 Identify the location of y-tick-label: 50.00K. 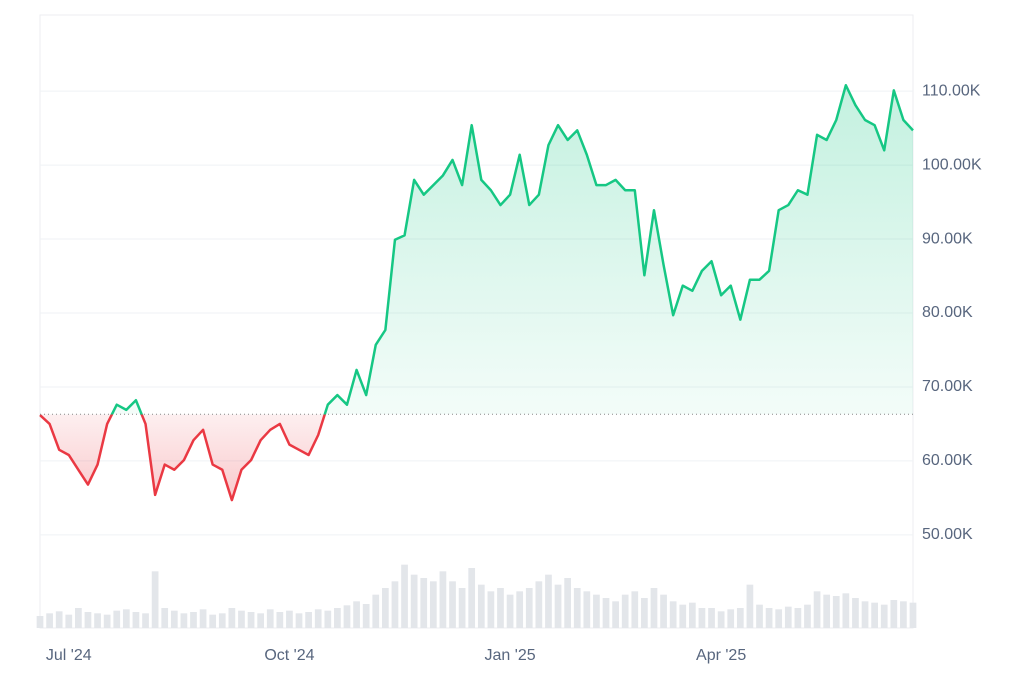
(947, 534).